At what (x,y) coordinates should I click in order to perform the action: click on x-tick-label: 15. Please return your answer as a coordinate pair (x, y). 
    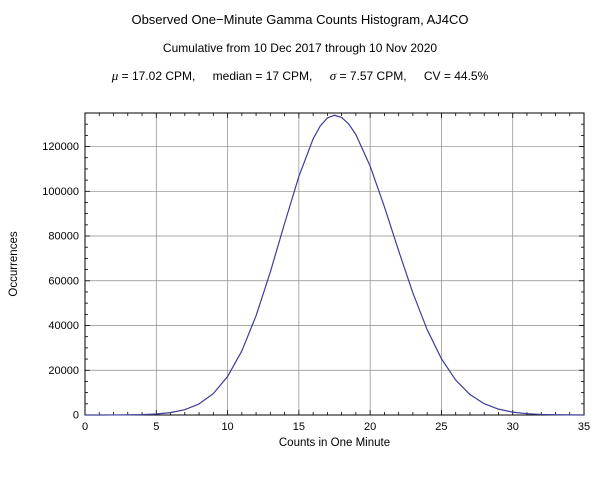
    Looking at the image, I should click on (299, 427).